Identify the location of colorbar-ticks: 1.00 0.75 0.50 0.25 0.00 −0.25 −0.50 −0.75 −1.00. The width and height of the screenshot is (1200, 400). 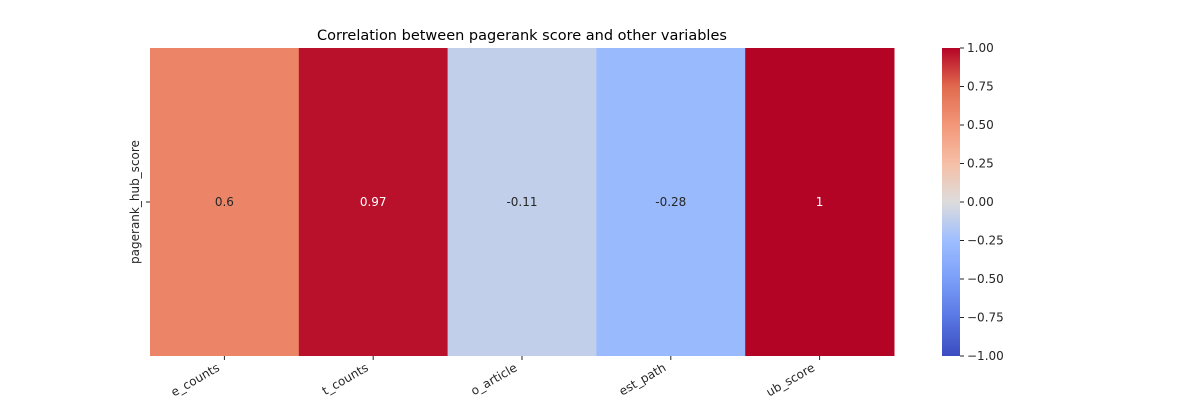
(982, 202).